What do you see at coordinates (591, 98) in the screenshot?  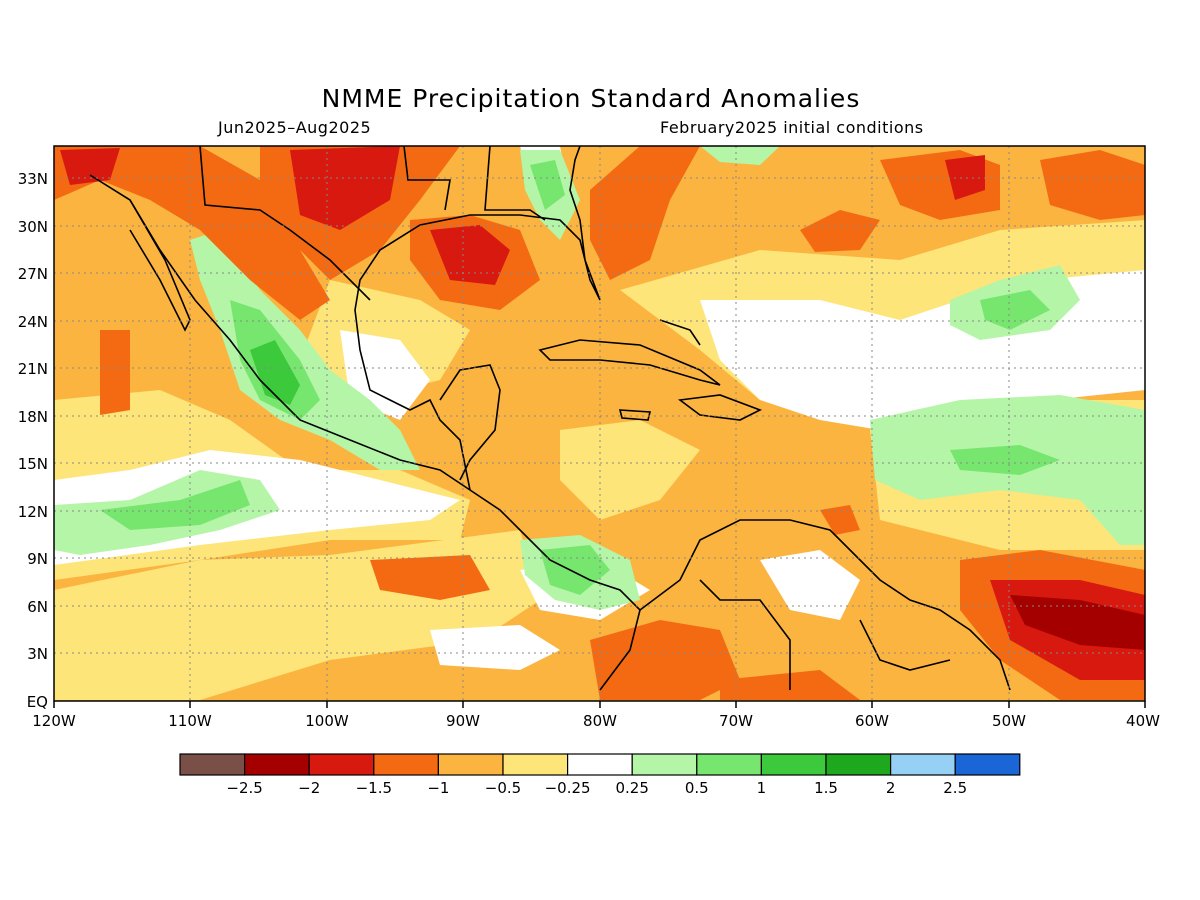 I see `map-title: NMME Precipitation Standard Anomalies` at bounding box center [591, 98].